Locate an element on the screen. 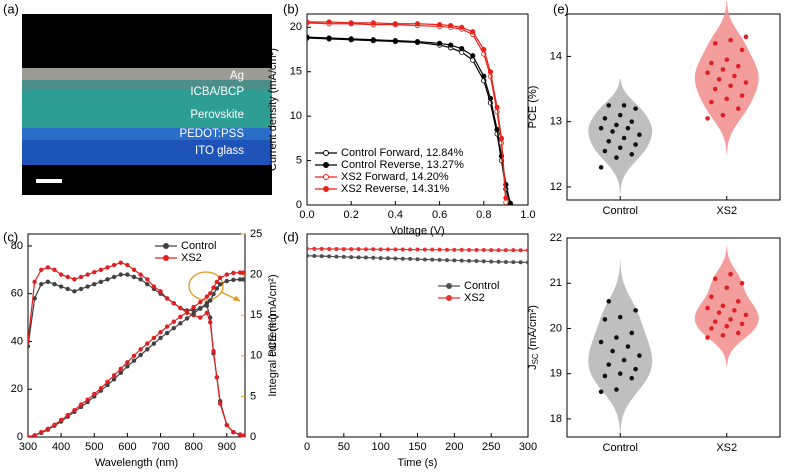  plot-area is located at coordinates (410, 112).